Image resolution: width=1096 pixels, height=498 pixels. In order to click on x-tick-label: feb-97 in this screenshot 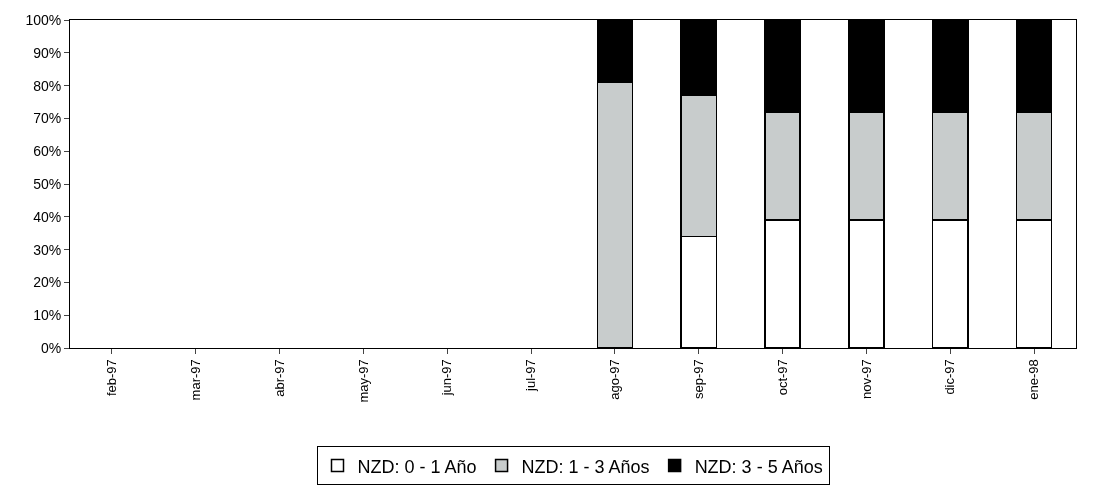, I will do `click(112, 378)`.